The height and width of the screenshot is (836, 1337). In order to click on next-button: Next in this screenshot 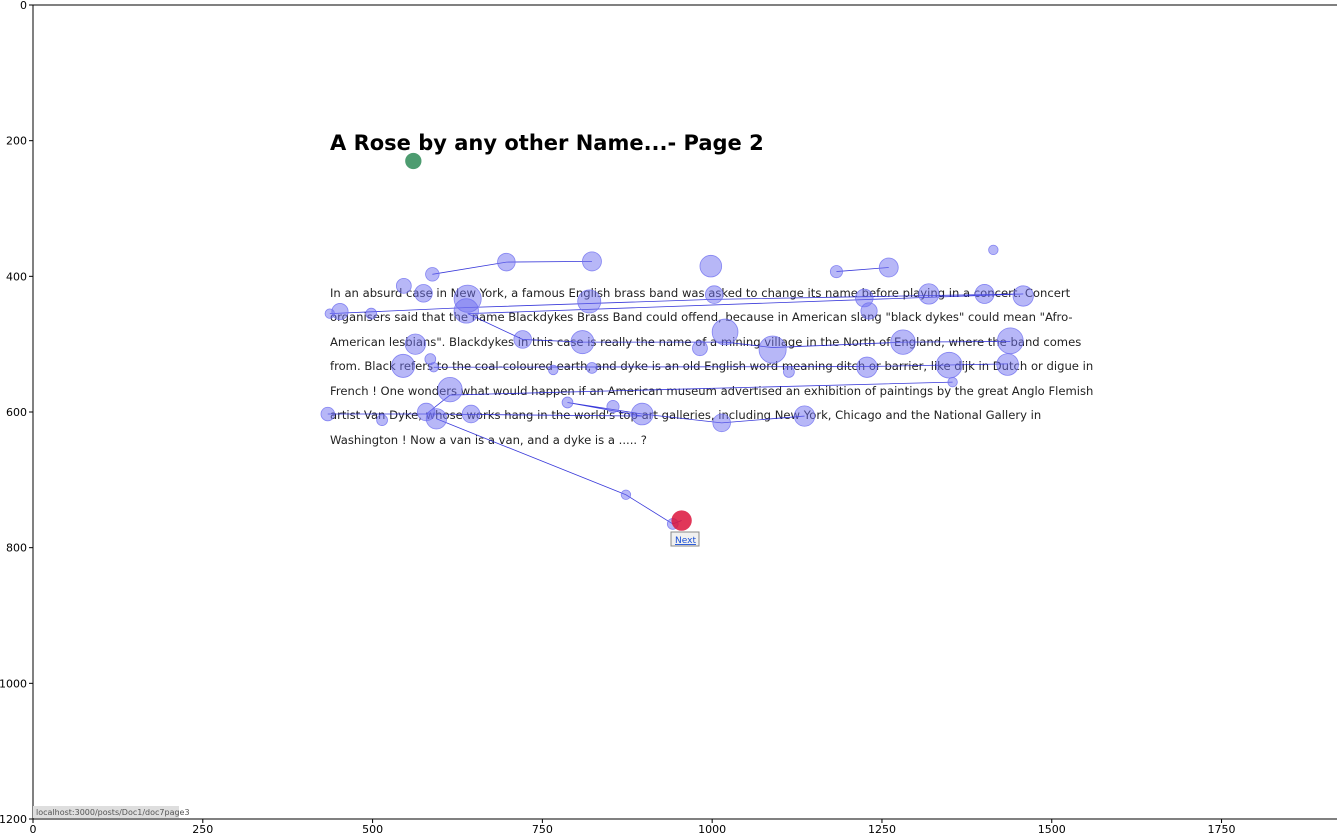, I will do `click(685, 539)`.